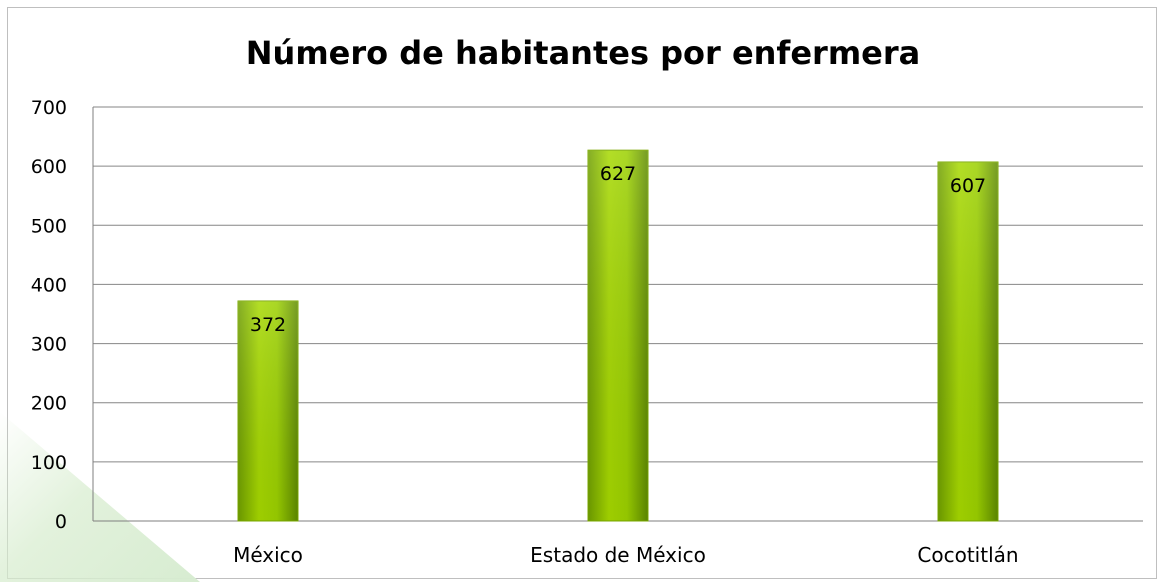  I want to click on y-tick-label: 0, so click(61, 522).